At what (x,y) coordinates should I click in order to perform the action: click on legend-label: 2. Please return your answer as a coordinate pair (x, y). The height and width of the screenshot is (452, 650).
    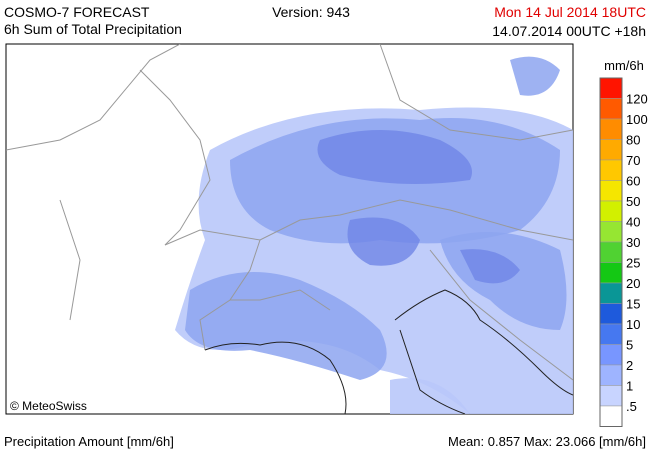
    Looking at the image, I should click on (629, 365).